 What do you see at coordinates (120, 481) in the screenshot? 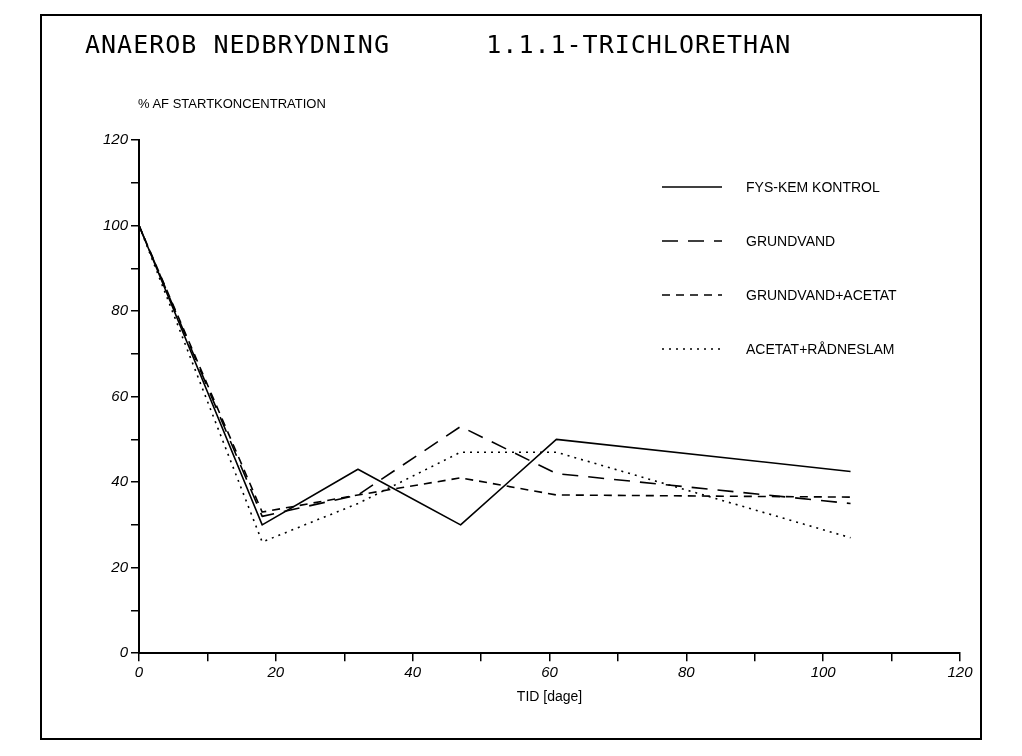
I see `y-tick-label: 40` at bounding box center [120, 481].